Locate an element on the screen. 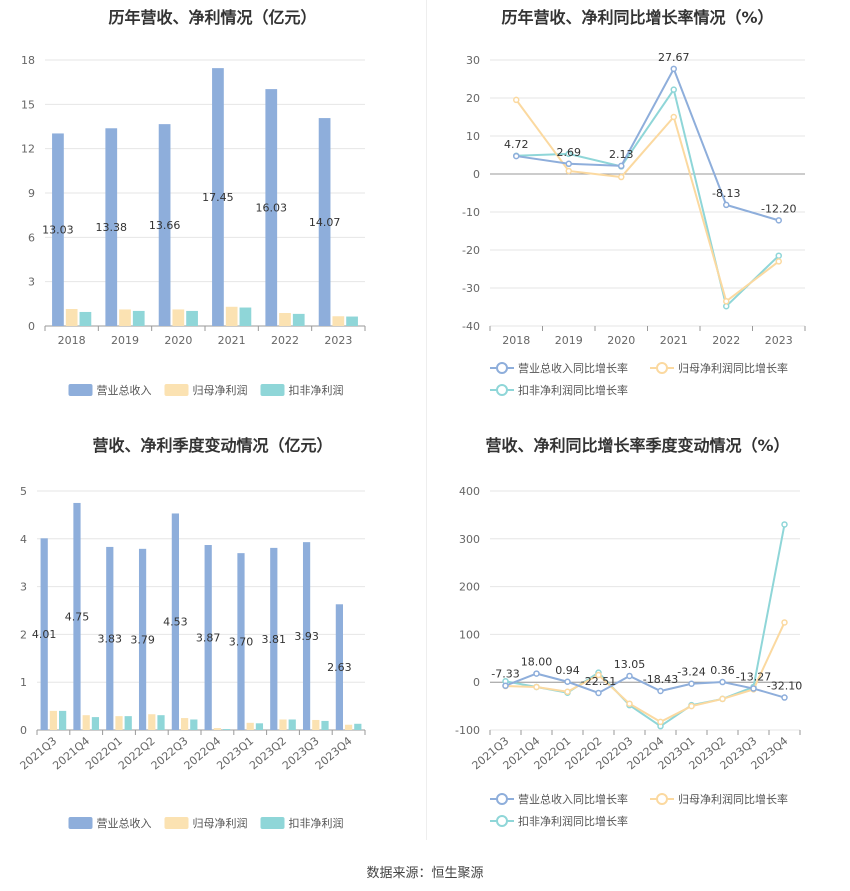 Image resolution: width=850 pixels, height=891 pixels. y-tick-label: -40 is located at coordinates (471, 326).